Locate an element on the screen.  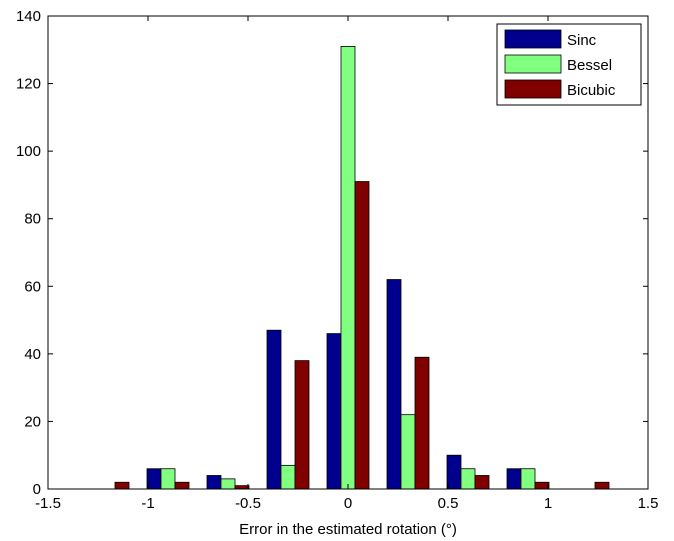
x-tick-label-2: -0.5 is located at coordinates (248, 503).